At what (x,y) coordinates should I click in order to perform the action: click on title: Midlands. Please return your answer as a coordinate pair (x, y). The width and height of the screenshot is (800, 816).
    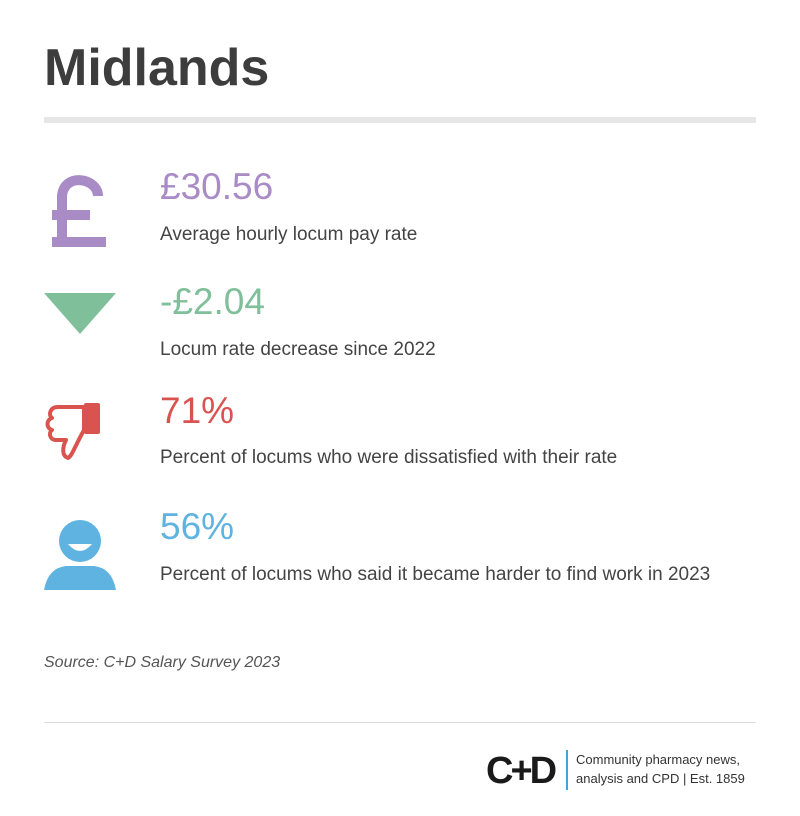
    Looking at the image, I should click on (157, 68).